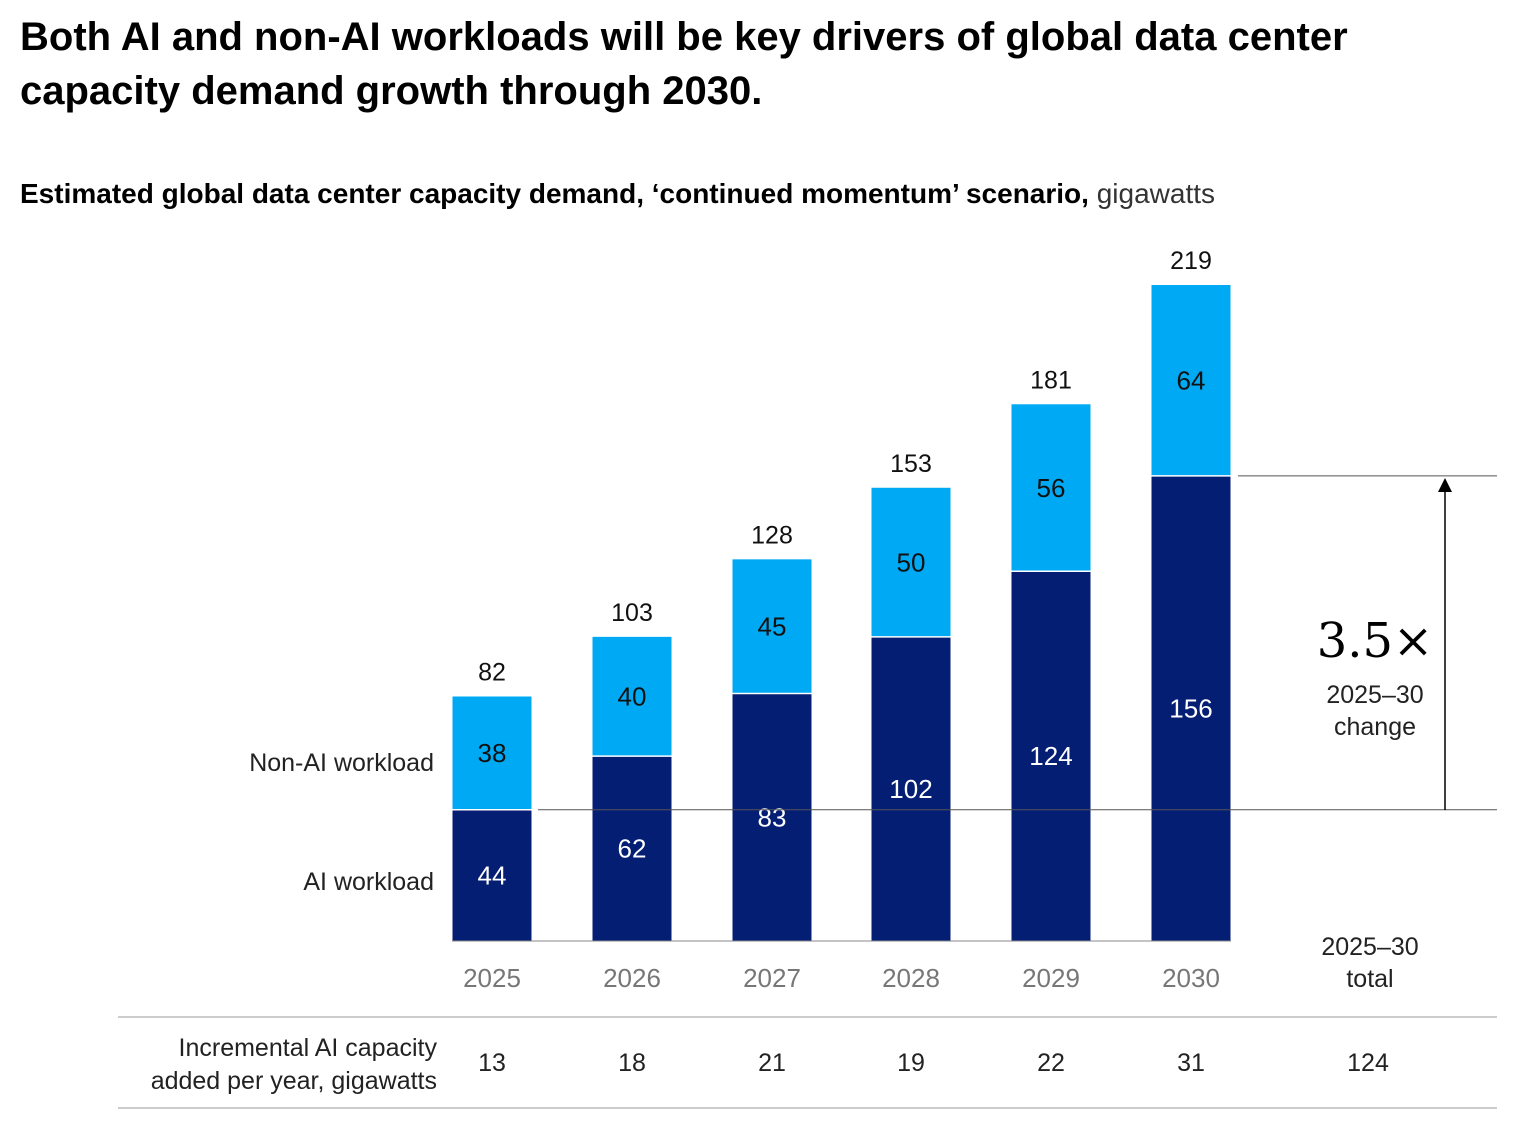  What do you see at coordinates (1375, 641) in the screenshot?
I see `change-multiplier: 3.5×` at bounding box center [1375, 641].